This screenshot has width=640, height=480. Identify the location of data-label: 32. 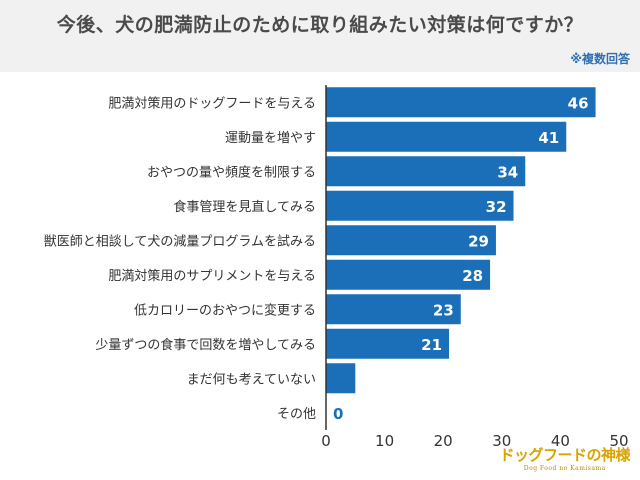
(496, 207).